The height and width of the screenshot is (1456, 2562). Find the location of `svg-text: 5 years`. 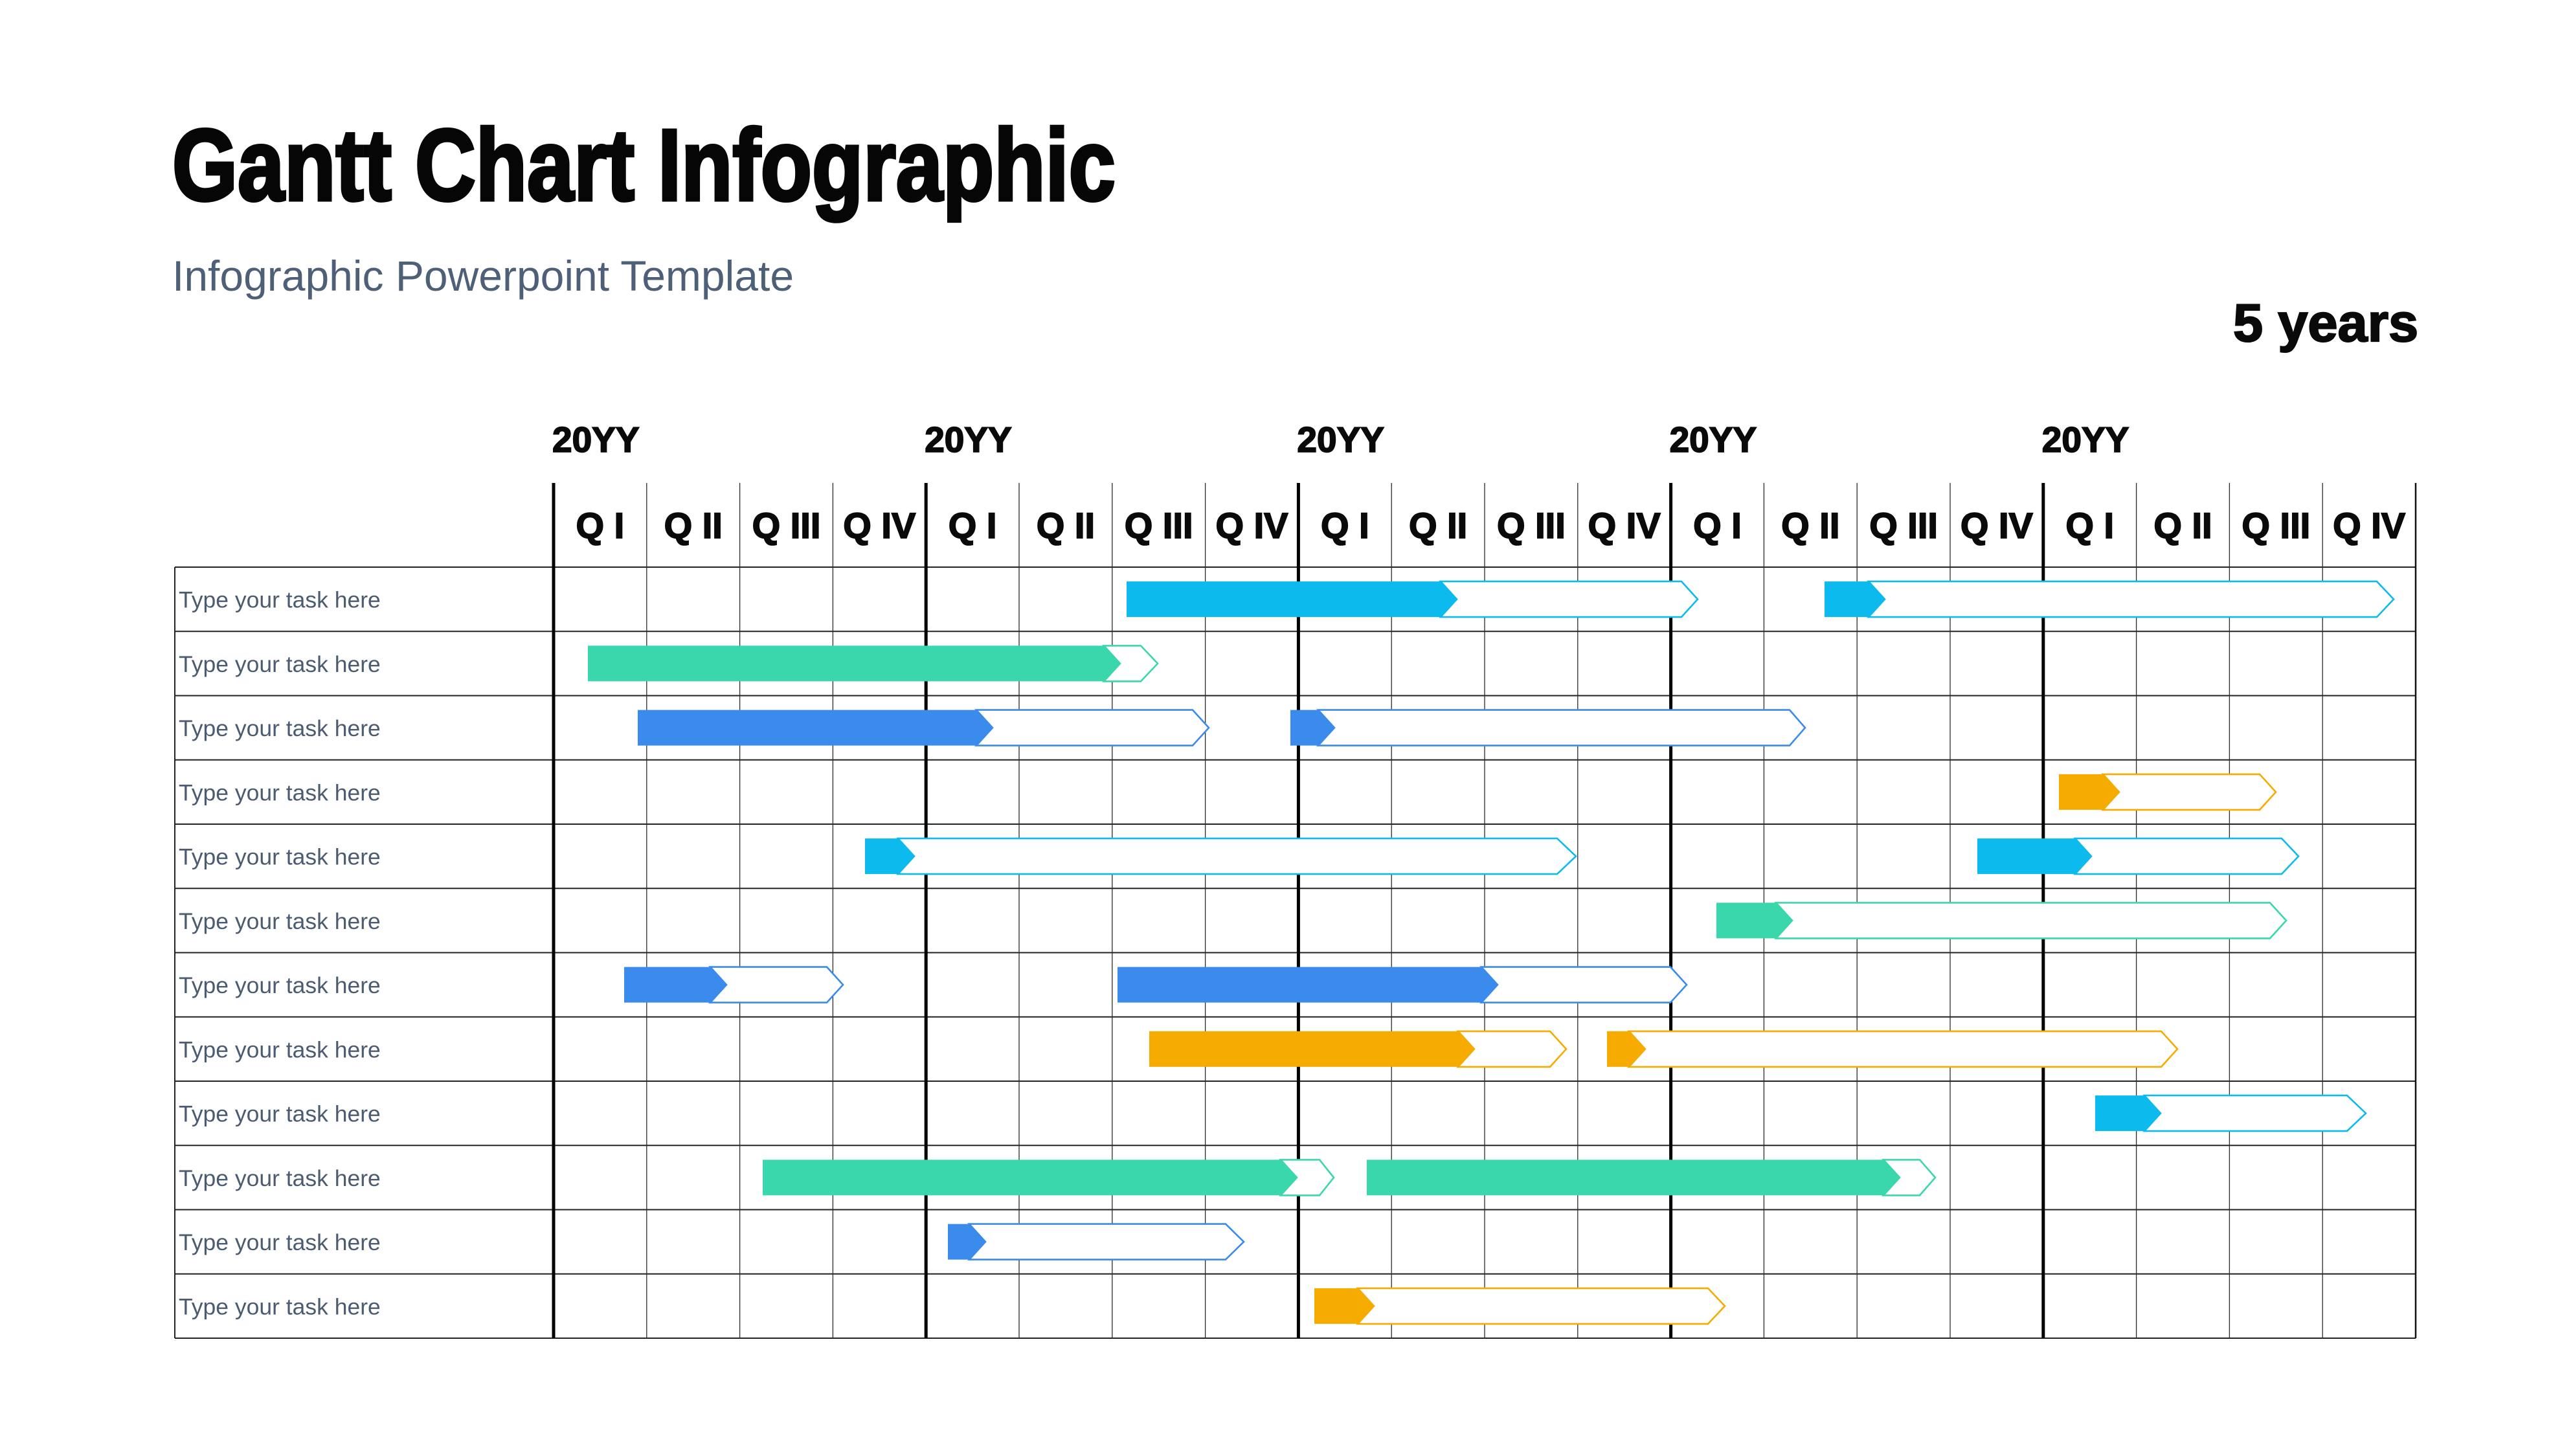

svg-text: 5 years is located at coordinates (2325, 323).